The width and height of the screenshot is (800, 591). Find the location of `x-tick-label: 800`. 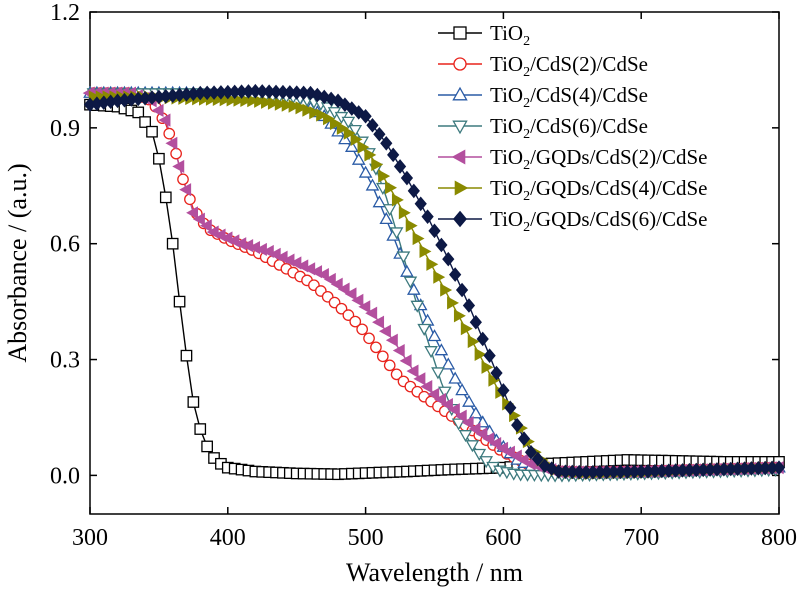

x-tick-label: 800 is located at coordinates (779, 538).